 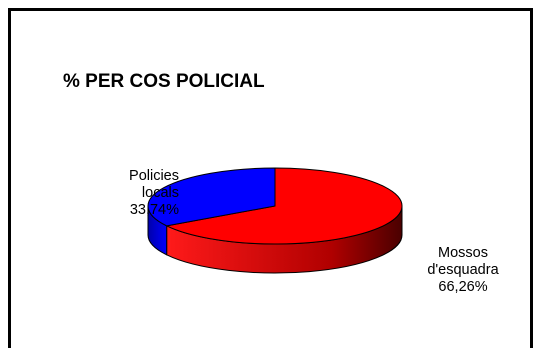 I want to click on slice-label-policies-locals: Policies locals 33,74%, so click(x=134, y=193).